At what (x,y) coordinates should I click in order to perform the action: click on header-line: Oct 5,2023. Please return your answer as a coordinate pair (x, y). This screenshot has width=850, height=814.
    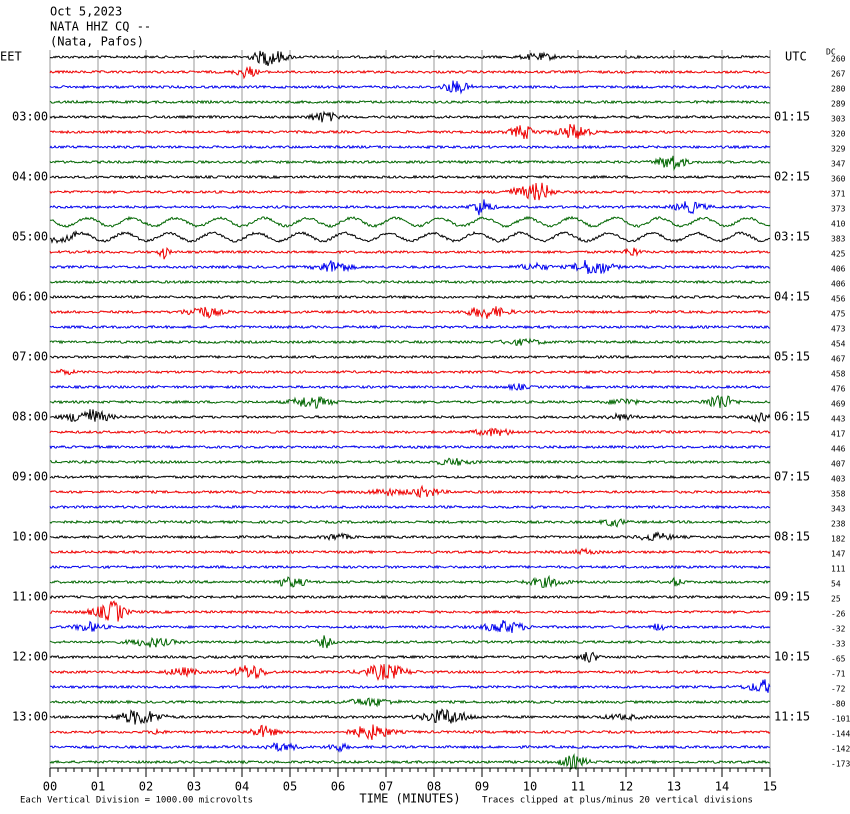
    Looking at the image, I should click on (86, 12).